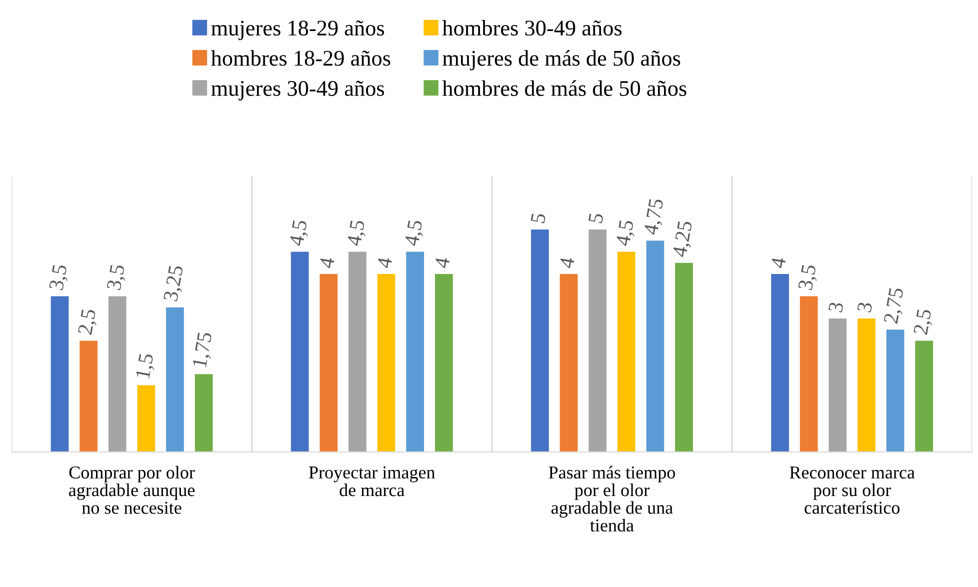 This screenshot has height=587, width=978. What do you see at coordinates (684, 239) in the screenshot?
I see `data-label: 4,25` at bounding box center [684, 239].